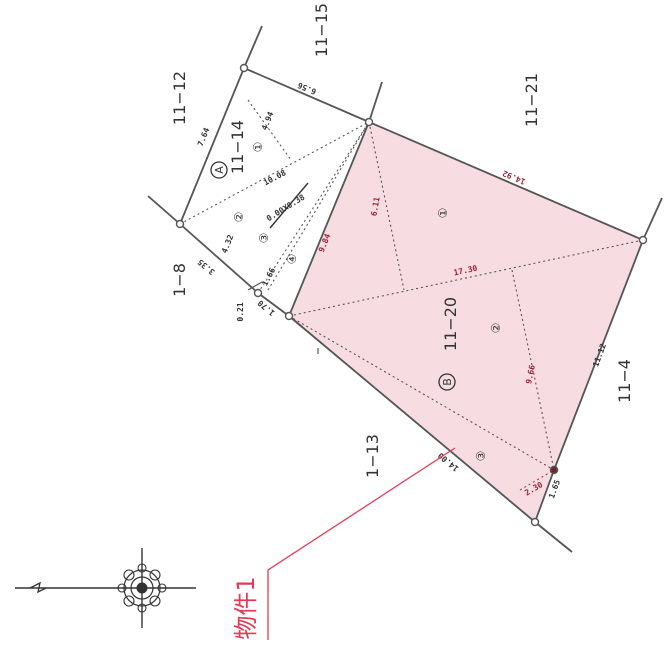 This screenshot has height=662, width=667. I want to click on lot-label-11-12: 11−12, so click(179, 98).